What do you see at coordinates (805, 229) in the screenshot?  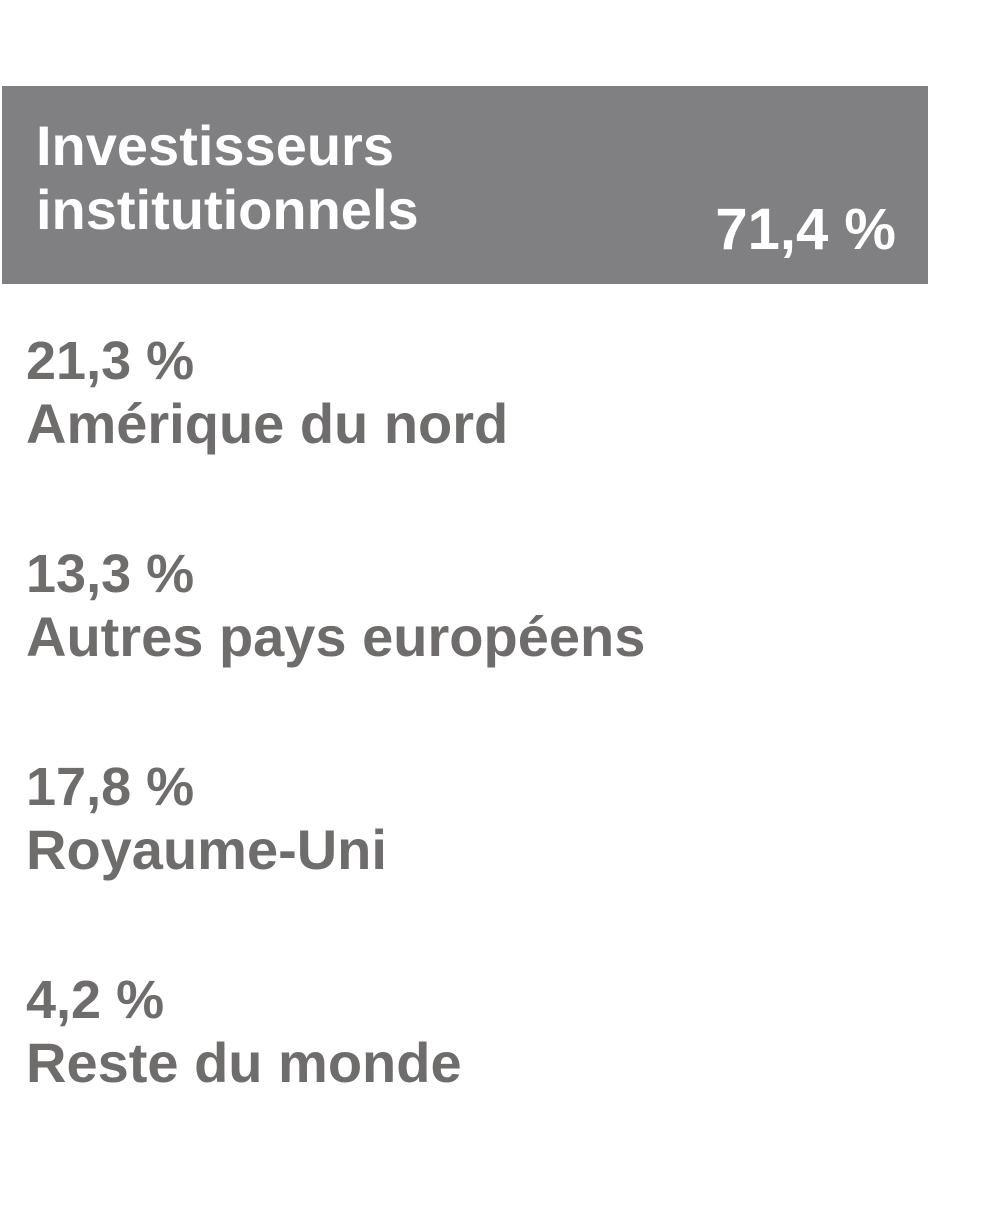 I see `header-total-value: 71,4 %` at bounding box center [805, 229].